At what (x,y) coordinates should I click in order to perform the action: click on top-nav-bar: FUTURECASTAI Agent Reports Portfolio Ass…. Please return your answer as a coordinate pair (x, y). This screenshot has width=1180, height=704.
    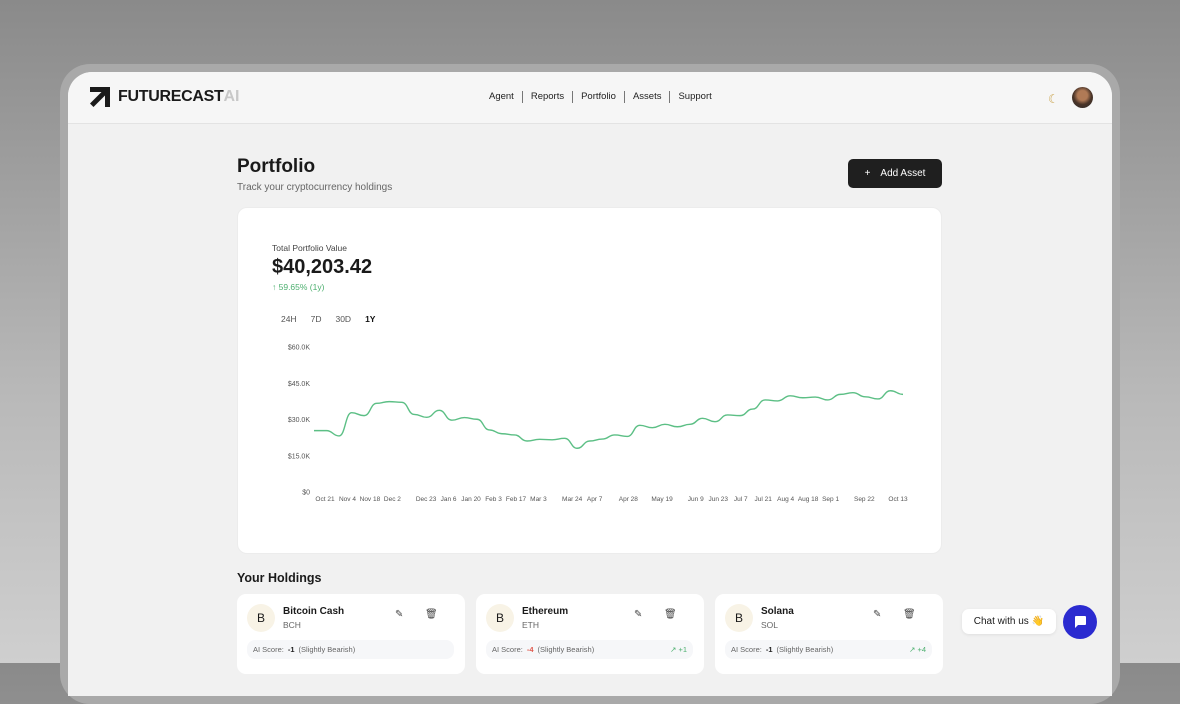
    Looking at the image, I should click on (590, 98).